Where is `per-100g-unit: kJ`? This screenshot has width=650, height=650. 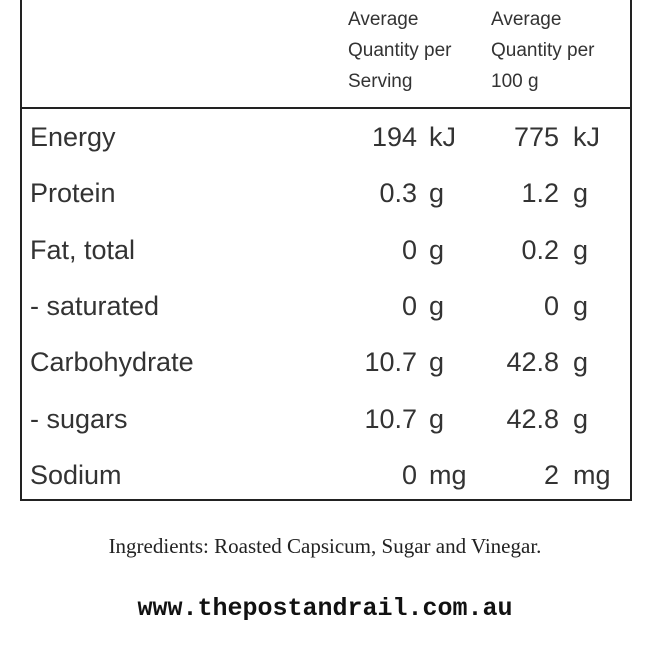 per-100g-unit: kJ is located at coordinates (586, 137).